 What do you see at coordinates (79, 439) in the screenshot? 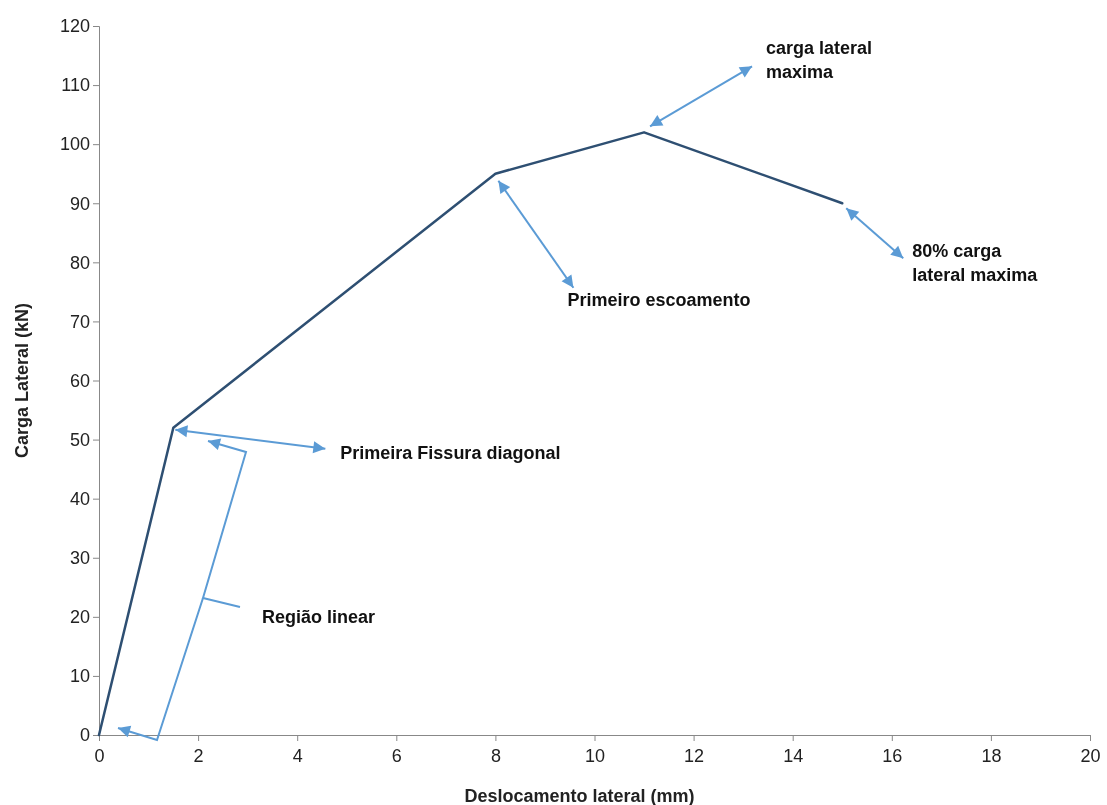
I see `y-tick-label: 50` at bounding box center [79, 439].